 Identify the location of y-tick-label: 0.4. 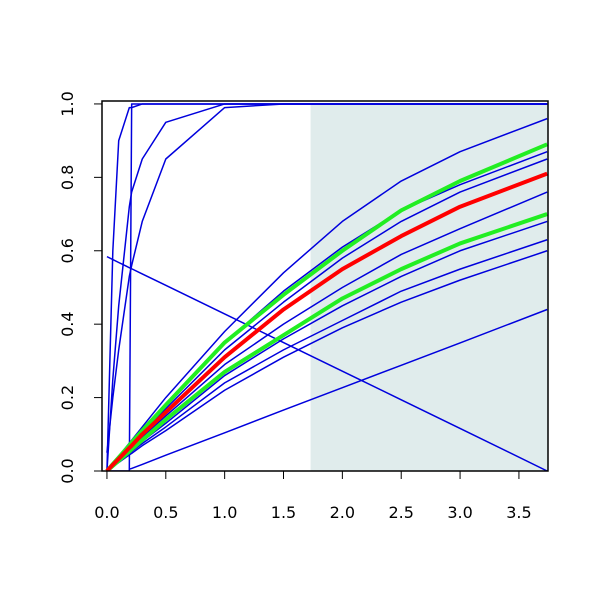
(67, 323).